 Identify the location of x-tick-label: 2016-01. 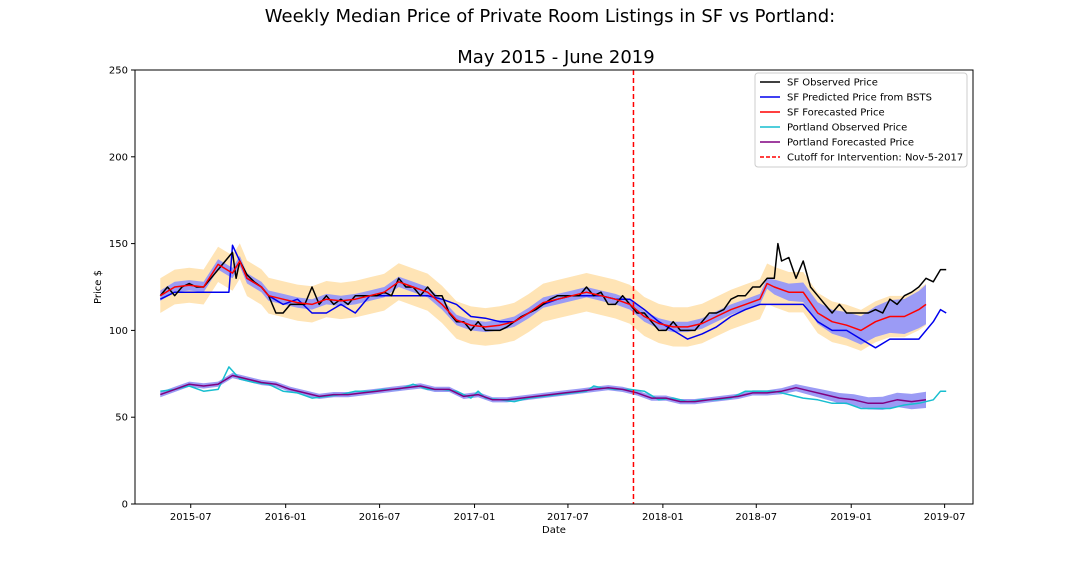
(286, 517).